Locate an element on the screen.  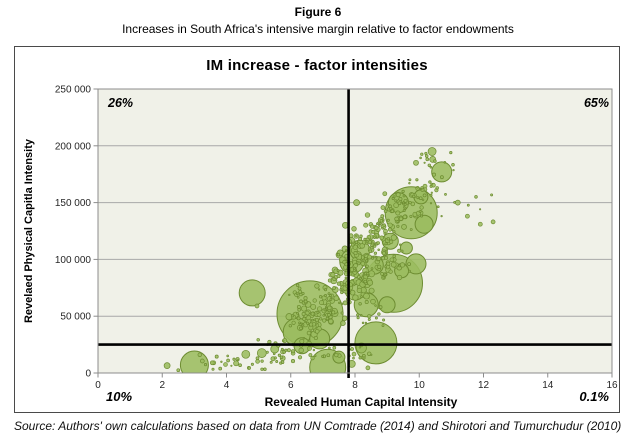
y-tick-label: 0 is located at coordinates (88, 374).